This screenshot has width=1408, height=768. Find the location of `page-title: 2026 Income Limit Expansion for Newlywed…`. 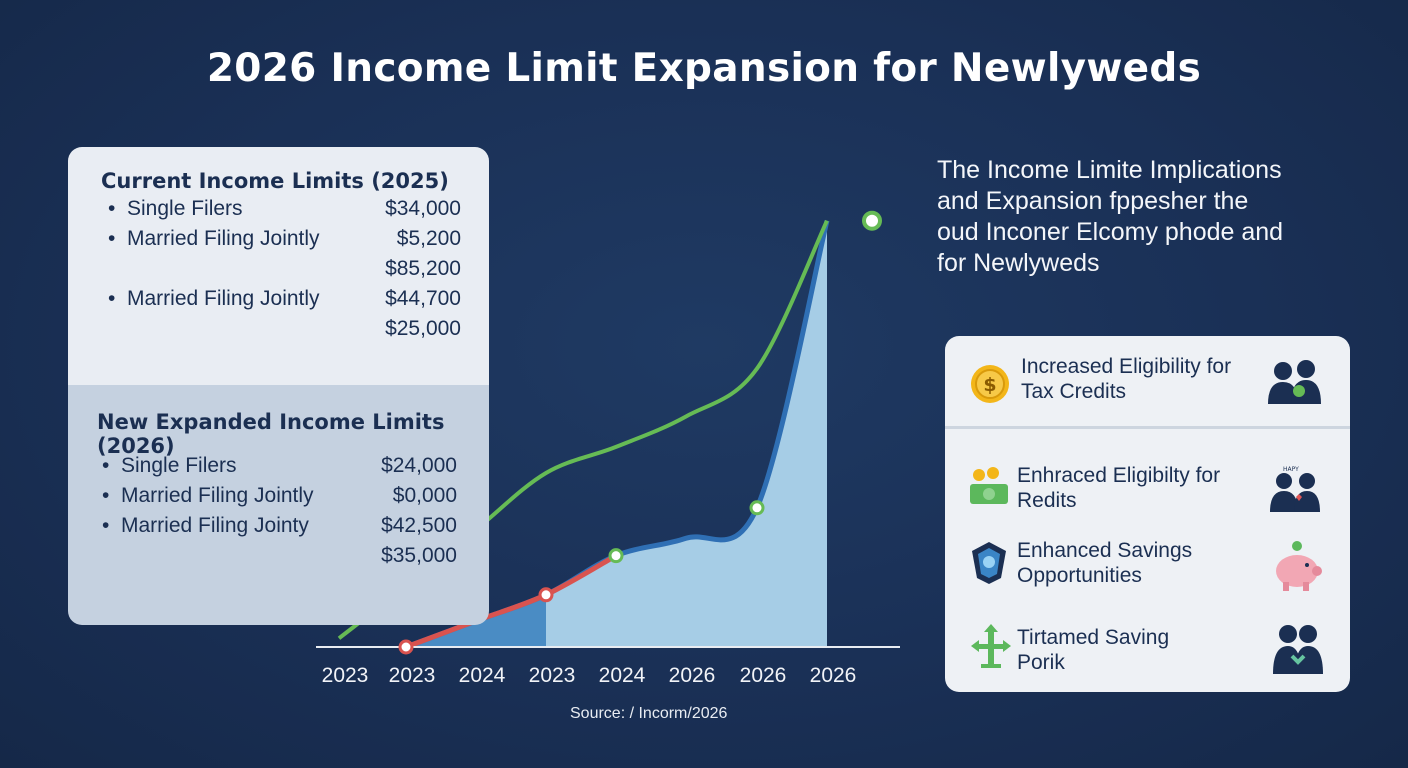

page-title: 2026 Income Limit Expansion for Newlywed… is located at coordinates (704, 68).